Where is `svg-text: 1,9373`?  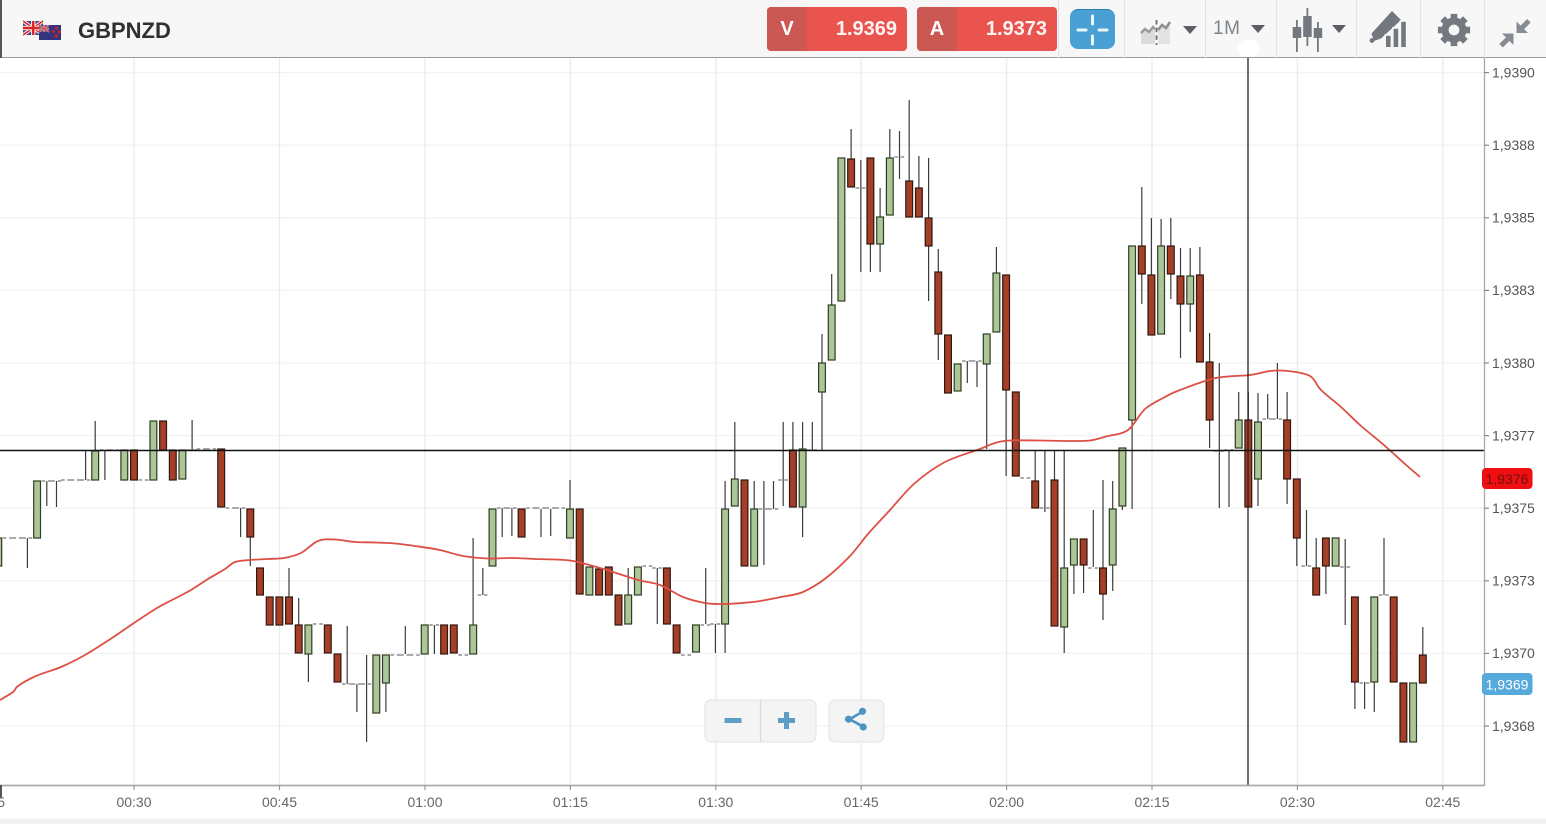
svg-text: 1,9373 is located at coordinates (1513, 581).